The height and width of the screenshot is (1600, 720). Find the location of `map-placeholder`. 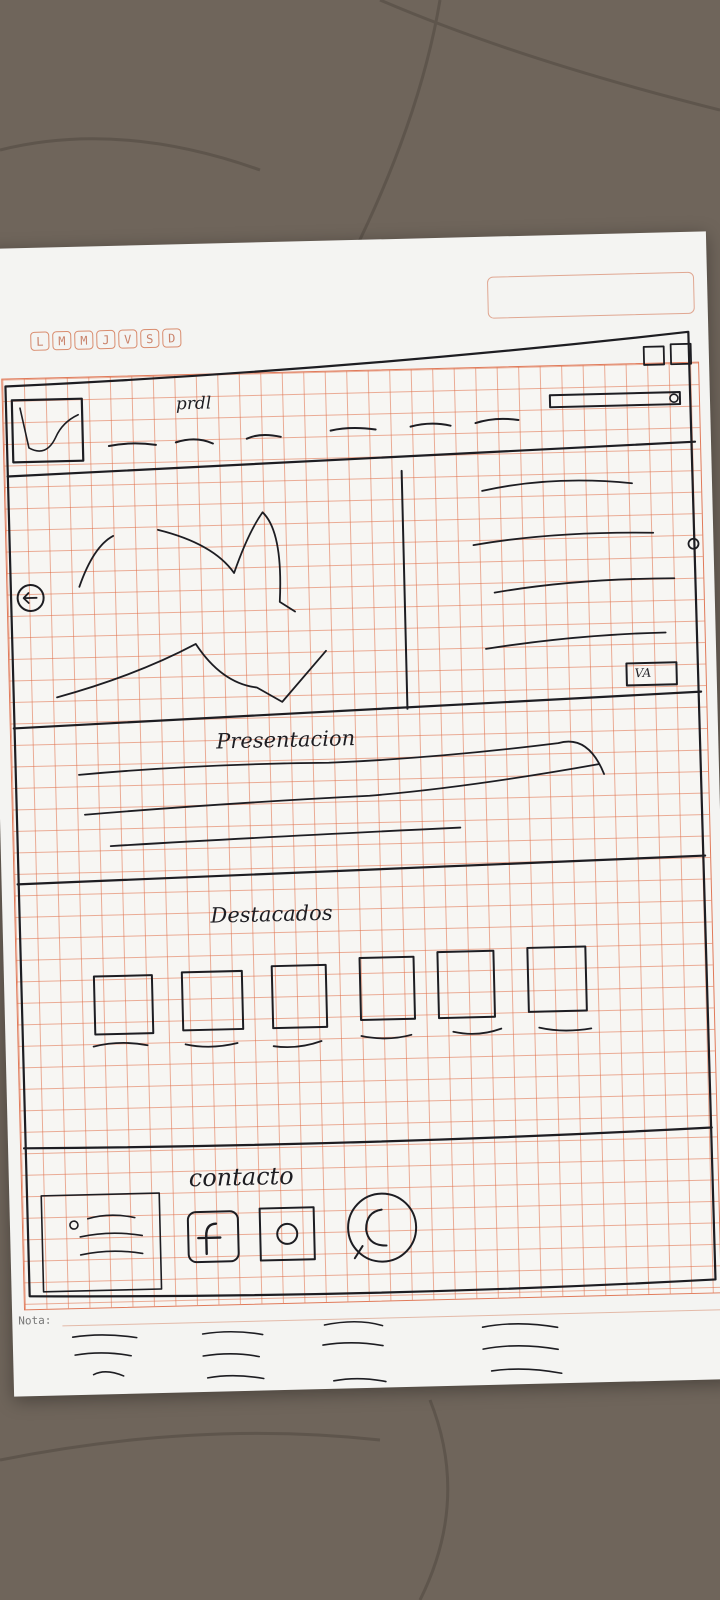

map-placeholder is located at coordinates (101, 1242).